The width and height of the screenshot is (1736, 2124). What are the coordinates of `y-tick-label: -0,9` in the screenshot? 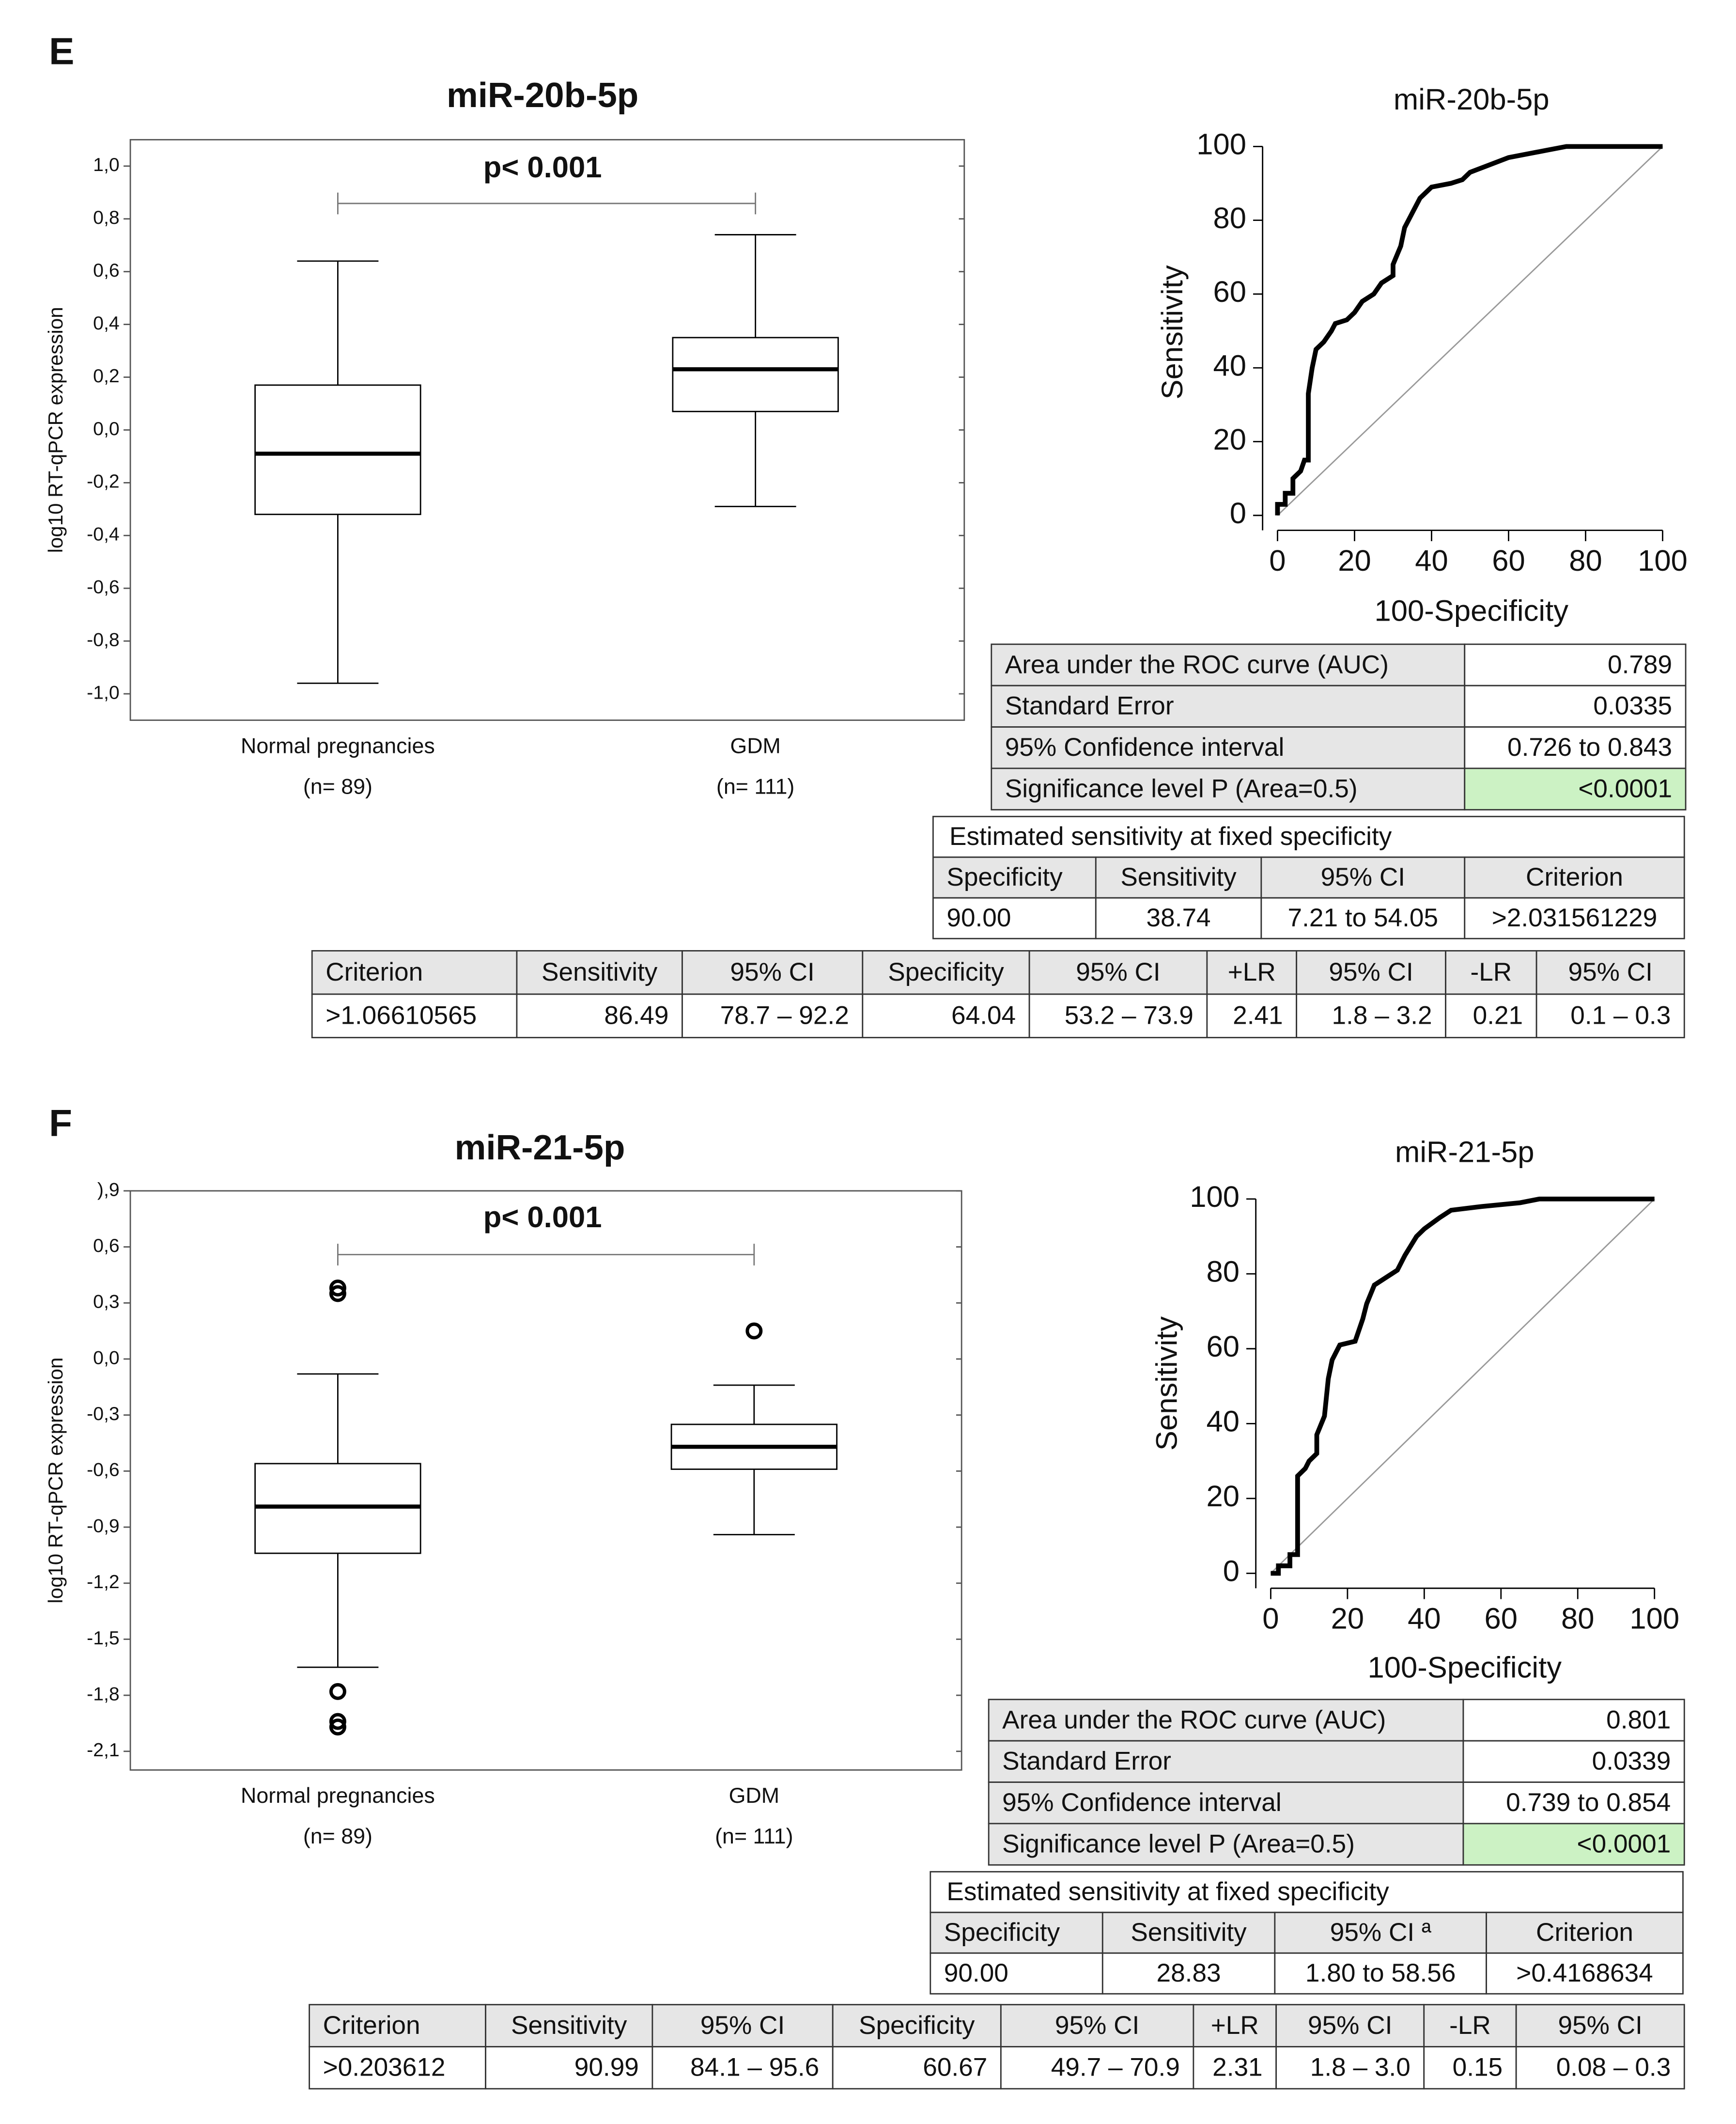 It's located at (103, 1525).